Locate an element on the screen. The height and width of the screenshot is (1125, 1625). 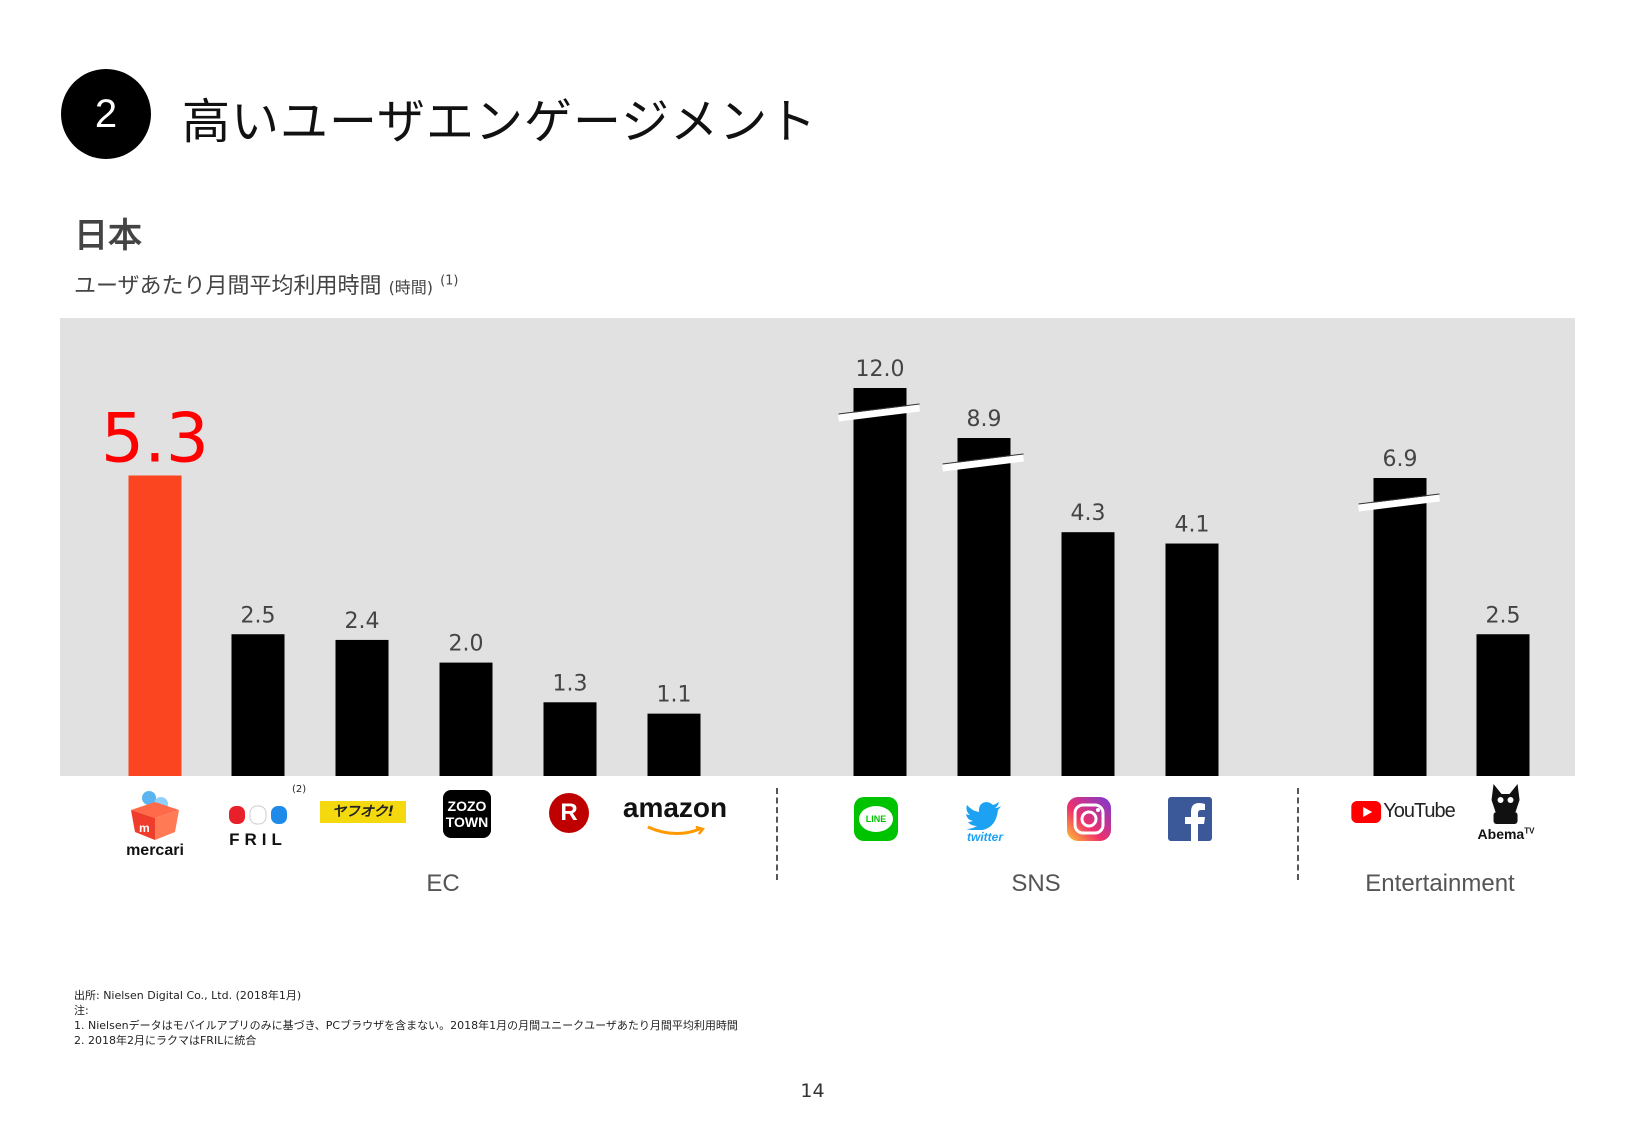
yahuoku-logo: ヤフオク! is located at coordinates (363, 812).